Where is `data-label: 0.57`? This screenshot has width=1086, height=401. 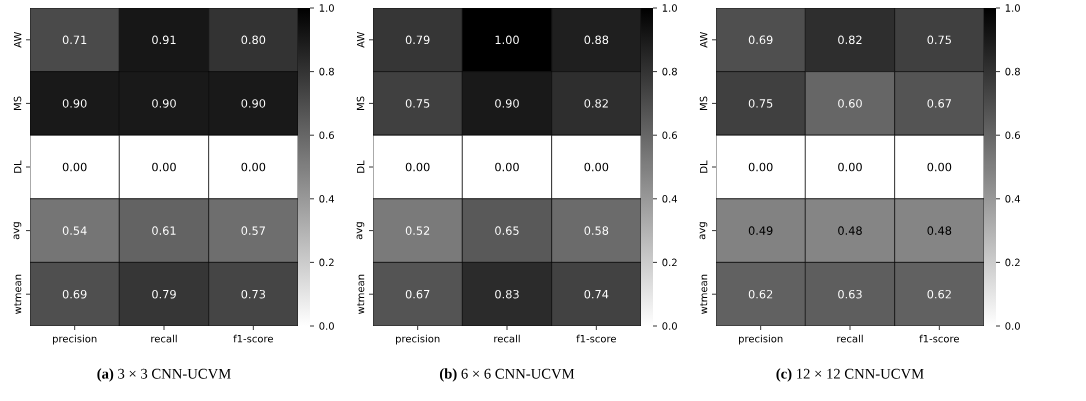
data-label: 0.57 is located at coordinates (253, 230).